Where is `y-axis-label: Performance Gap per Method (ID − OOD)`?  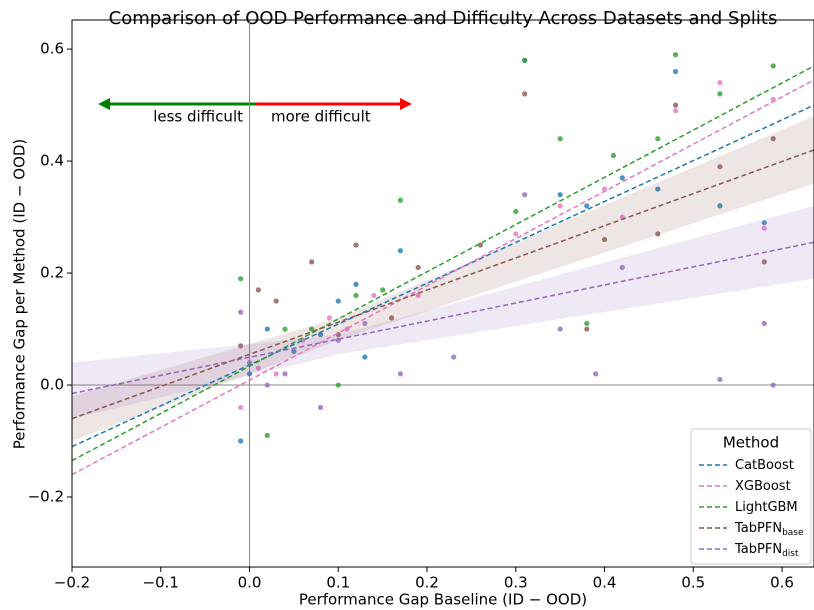 y-axis-label: Performance Gap per Method (ID − OOD) is located at coordinates (20, 294).